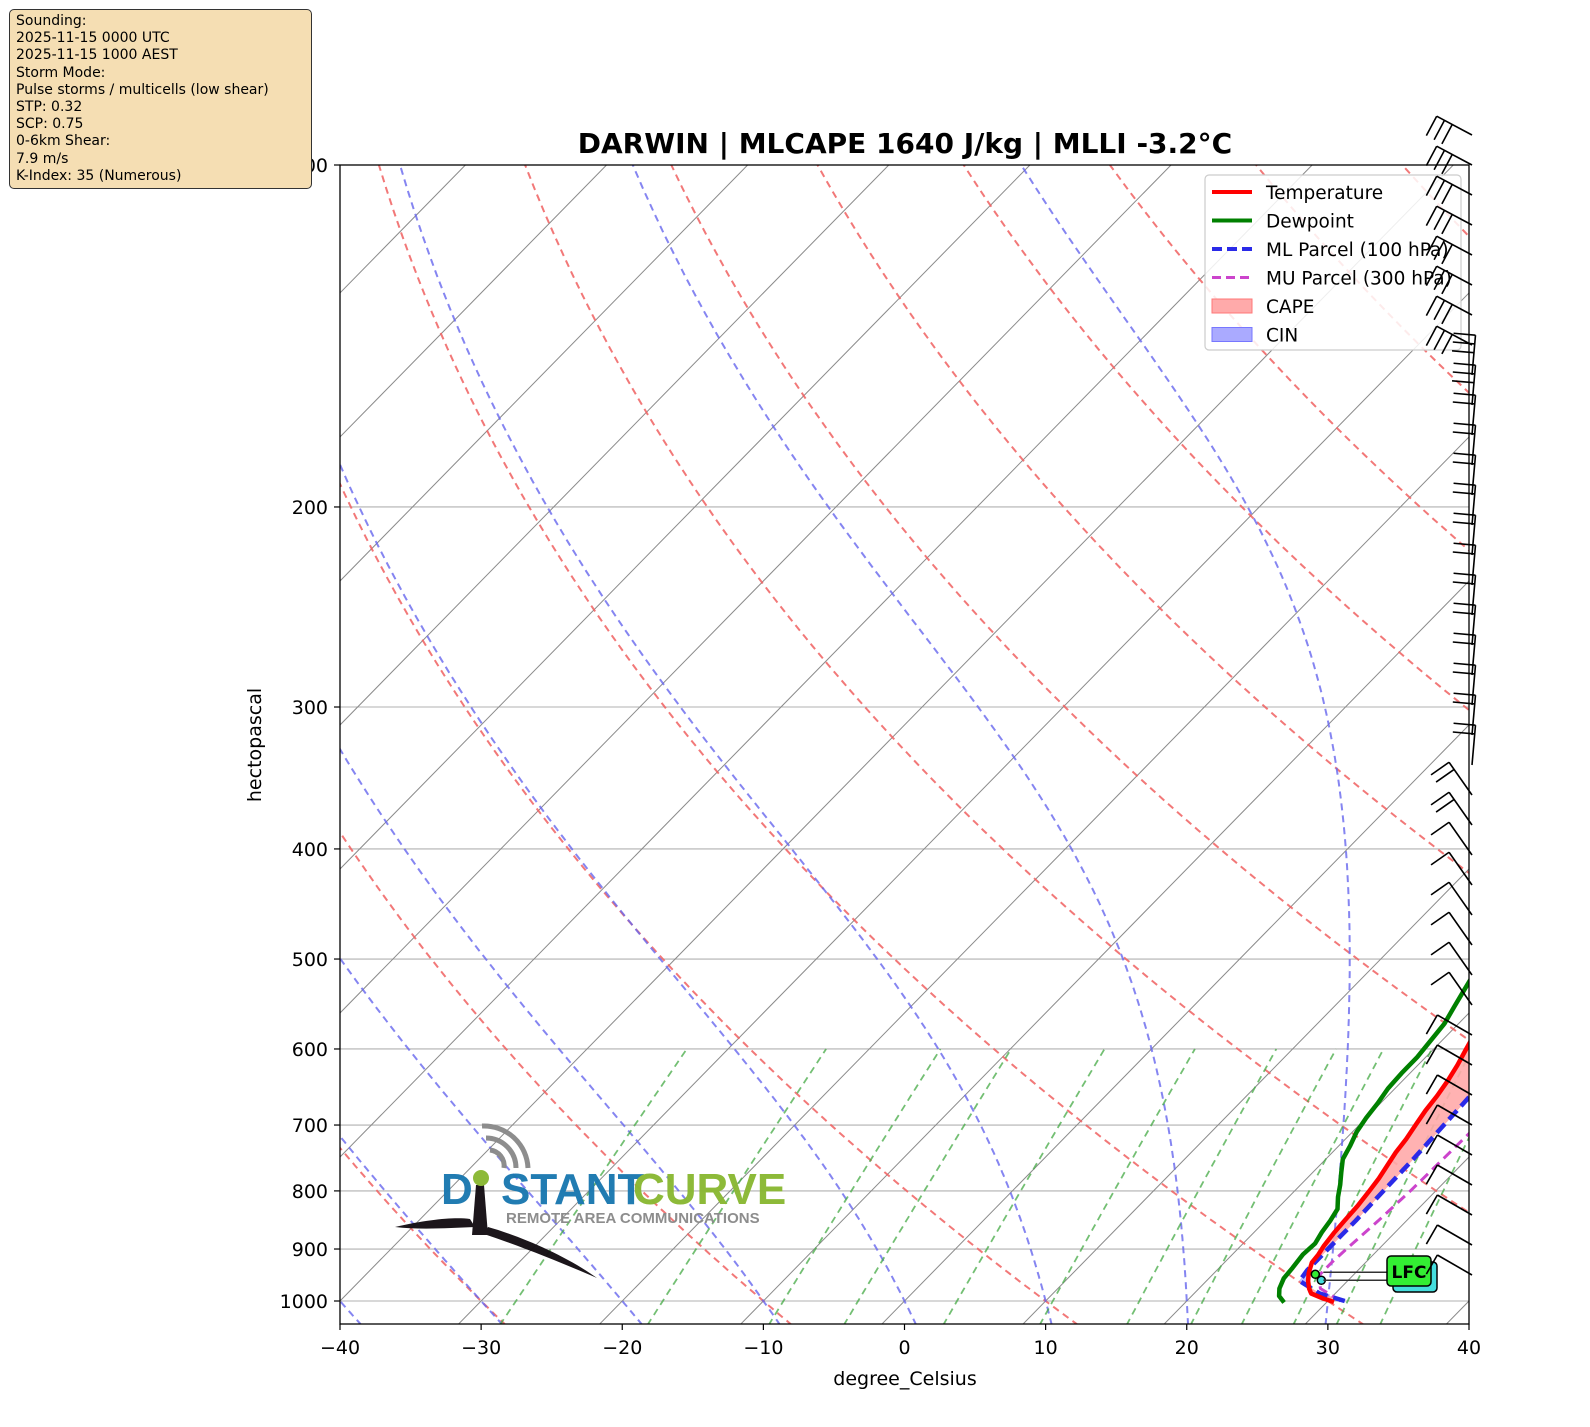  What do you see at coordinates (633, 1218) in the screenshot?
I see `logo-tagline: REMOTE AREA COMMUNICATIONS` at bounding box center [633, 1218].